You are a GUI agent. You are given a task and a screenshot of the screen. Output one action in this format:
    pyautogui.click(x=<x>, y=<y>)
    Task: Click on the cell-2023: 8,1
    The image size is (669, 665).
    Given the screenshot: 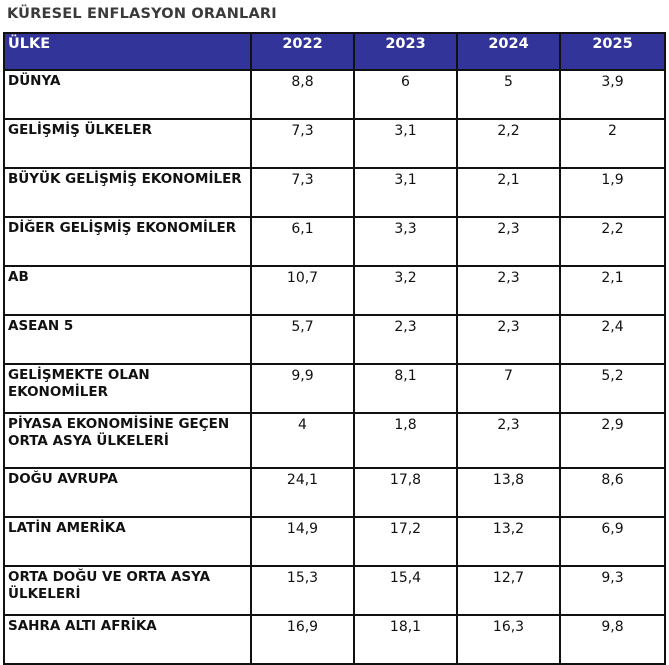 What is the action you would take?
    pyautogui.click(x=405, y=388)
    